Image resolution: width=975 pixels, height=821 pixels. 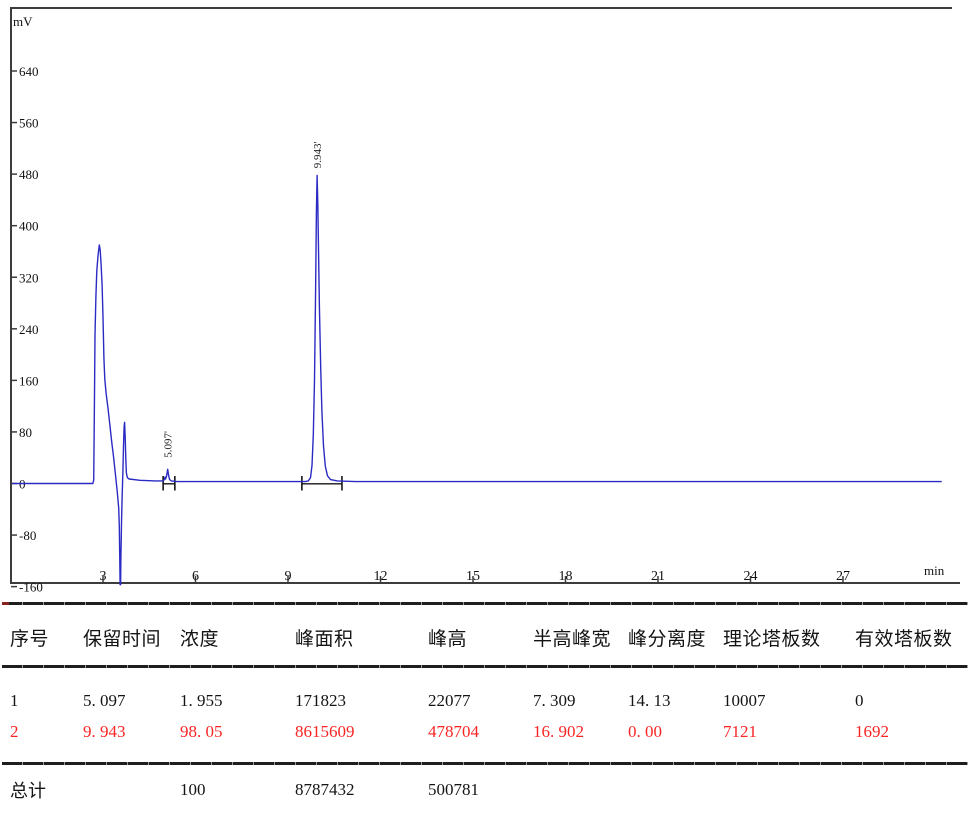 I want to click on table-divider-header, so click(x=485, y=666).